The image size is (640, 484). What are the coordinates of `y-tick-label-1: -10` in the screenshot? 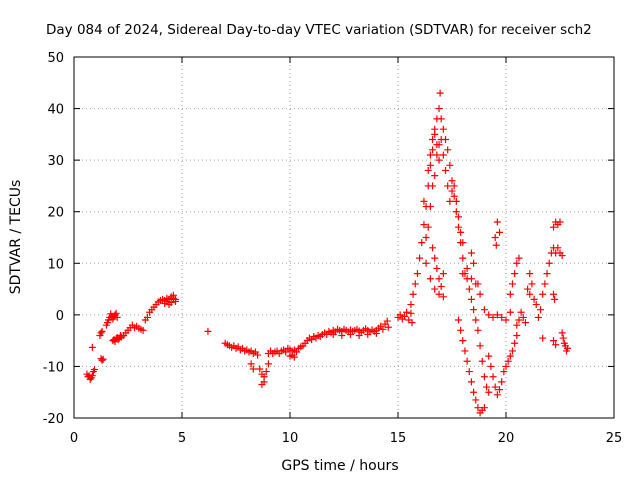 It's located at (53, 367).